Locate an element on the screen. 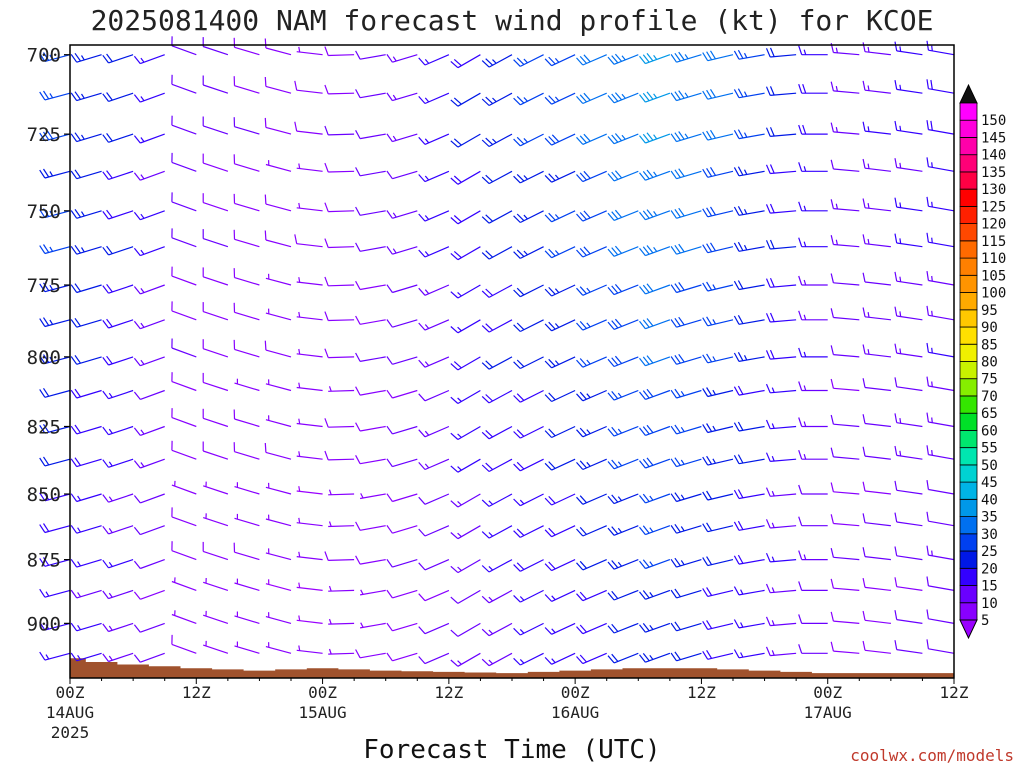 This screenshot has height=768, width=1024. y-tick-label: 900 is located at coordinates (44, 624).